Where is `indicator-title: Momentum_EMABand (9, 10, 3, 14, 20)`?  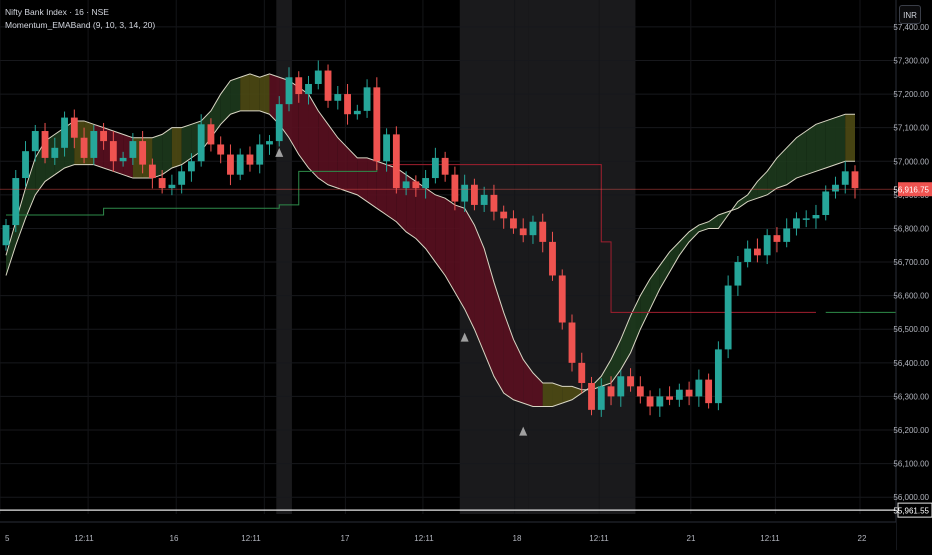 indicator-title: Momentum_EMABand (9, 10, 3, 14, 20) is located at coordinates (80, 25).